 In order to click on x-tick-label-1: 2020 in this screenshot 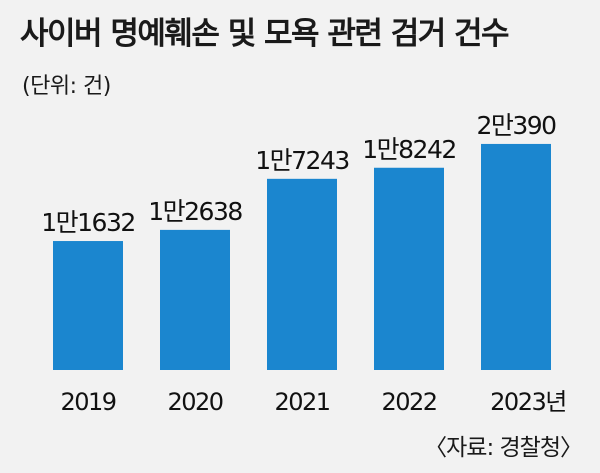, I will do `click(194, 402)`.